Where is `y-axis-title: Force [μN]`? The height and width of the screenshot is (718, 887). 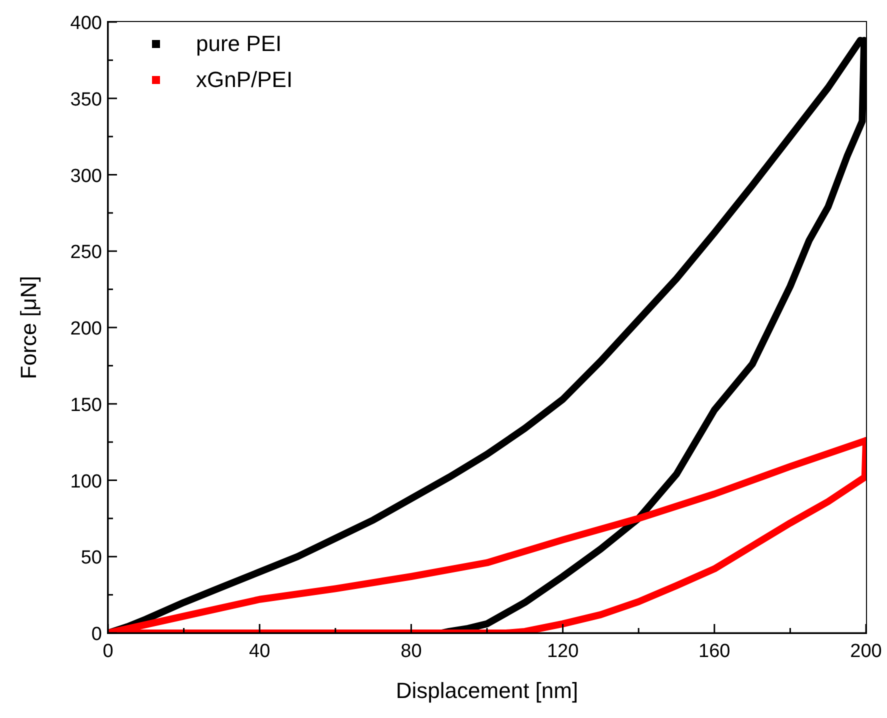 y-axis-title: Force [μN] is located at coordinates (28, 328).